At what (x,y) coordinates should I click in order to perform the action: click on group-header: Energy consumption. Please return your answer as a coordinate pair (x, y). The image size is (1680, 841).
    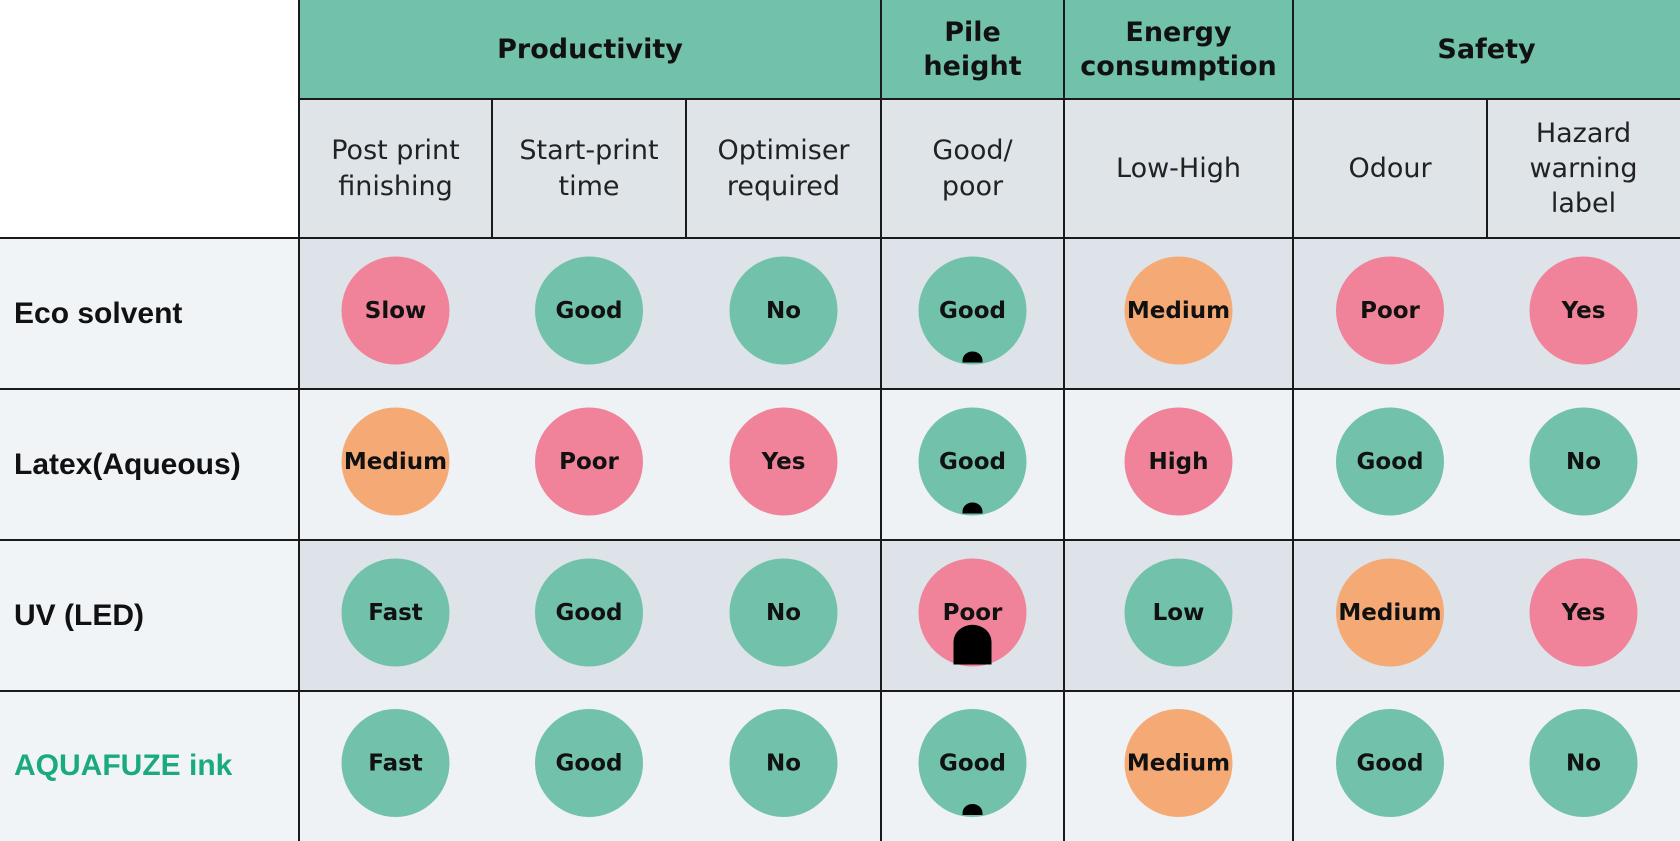
    Looking at the image, I should click on (1178, 49).